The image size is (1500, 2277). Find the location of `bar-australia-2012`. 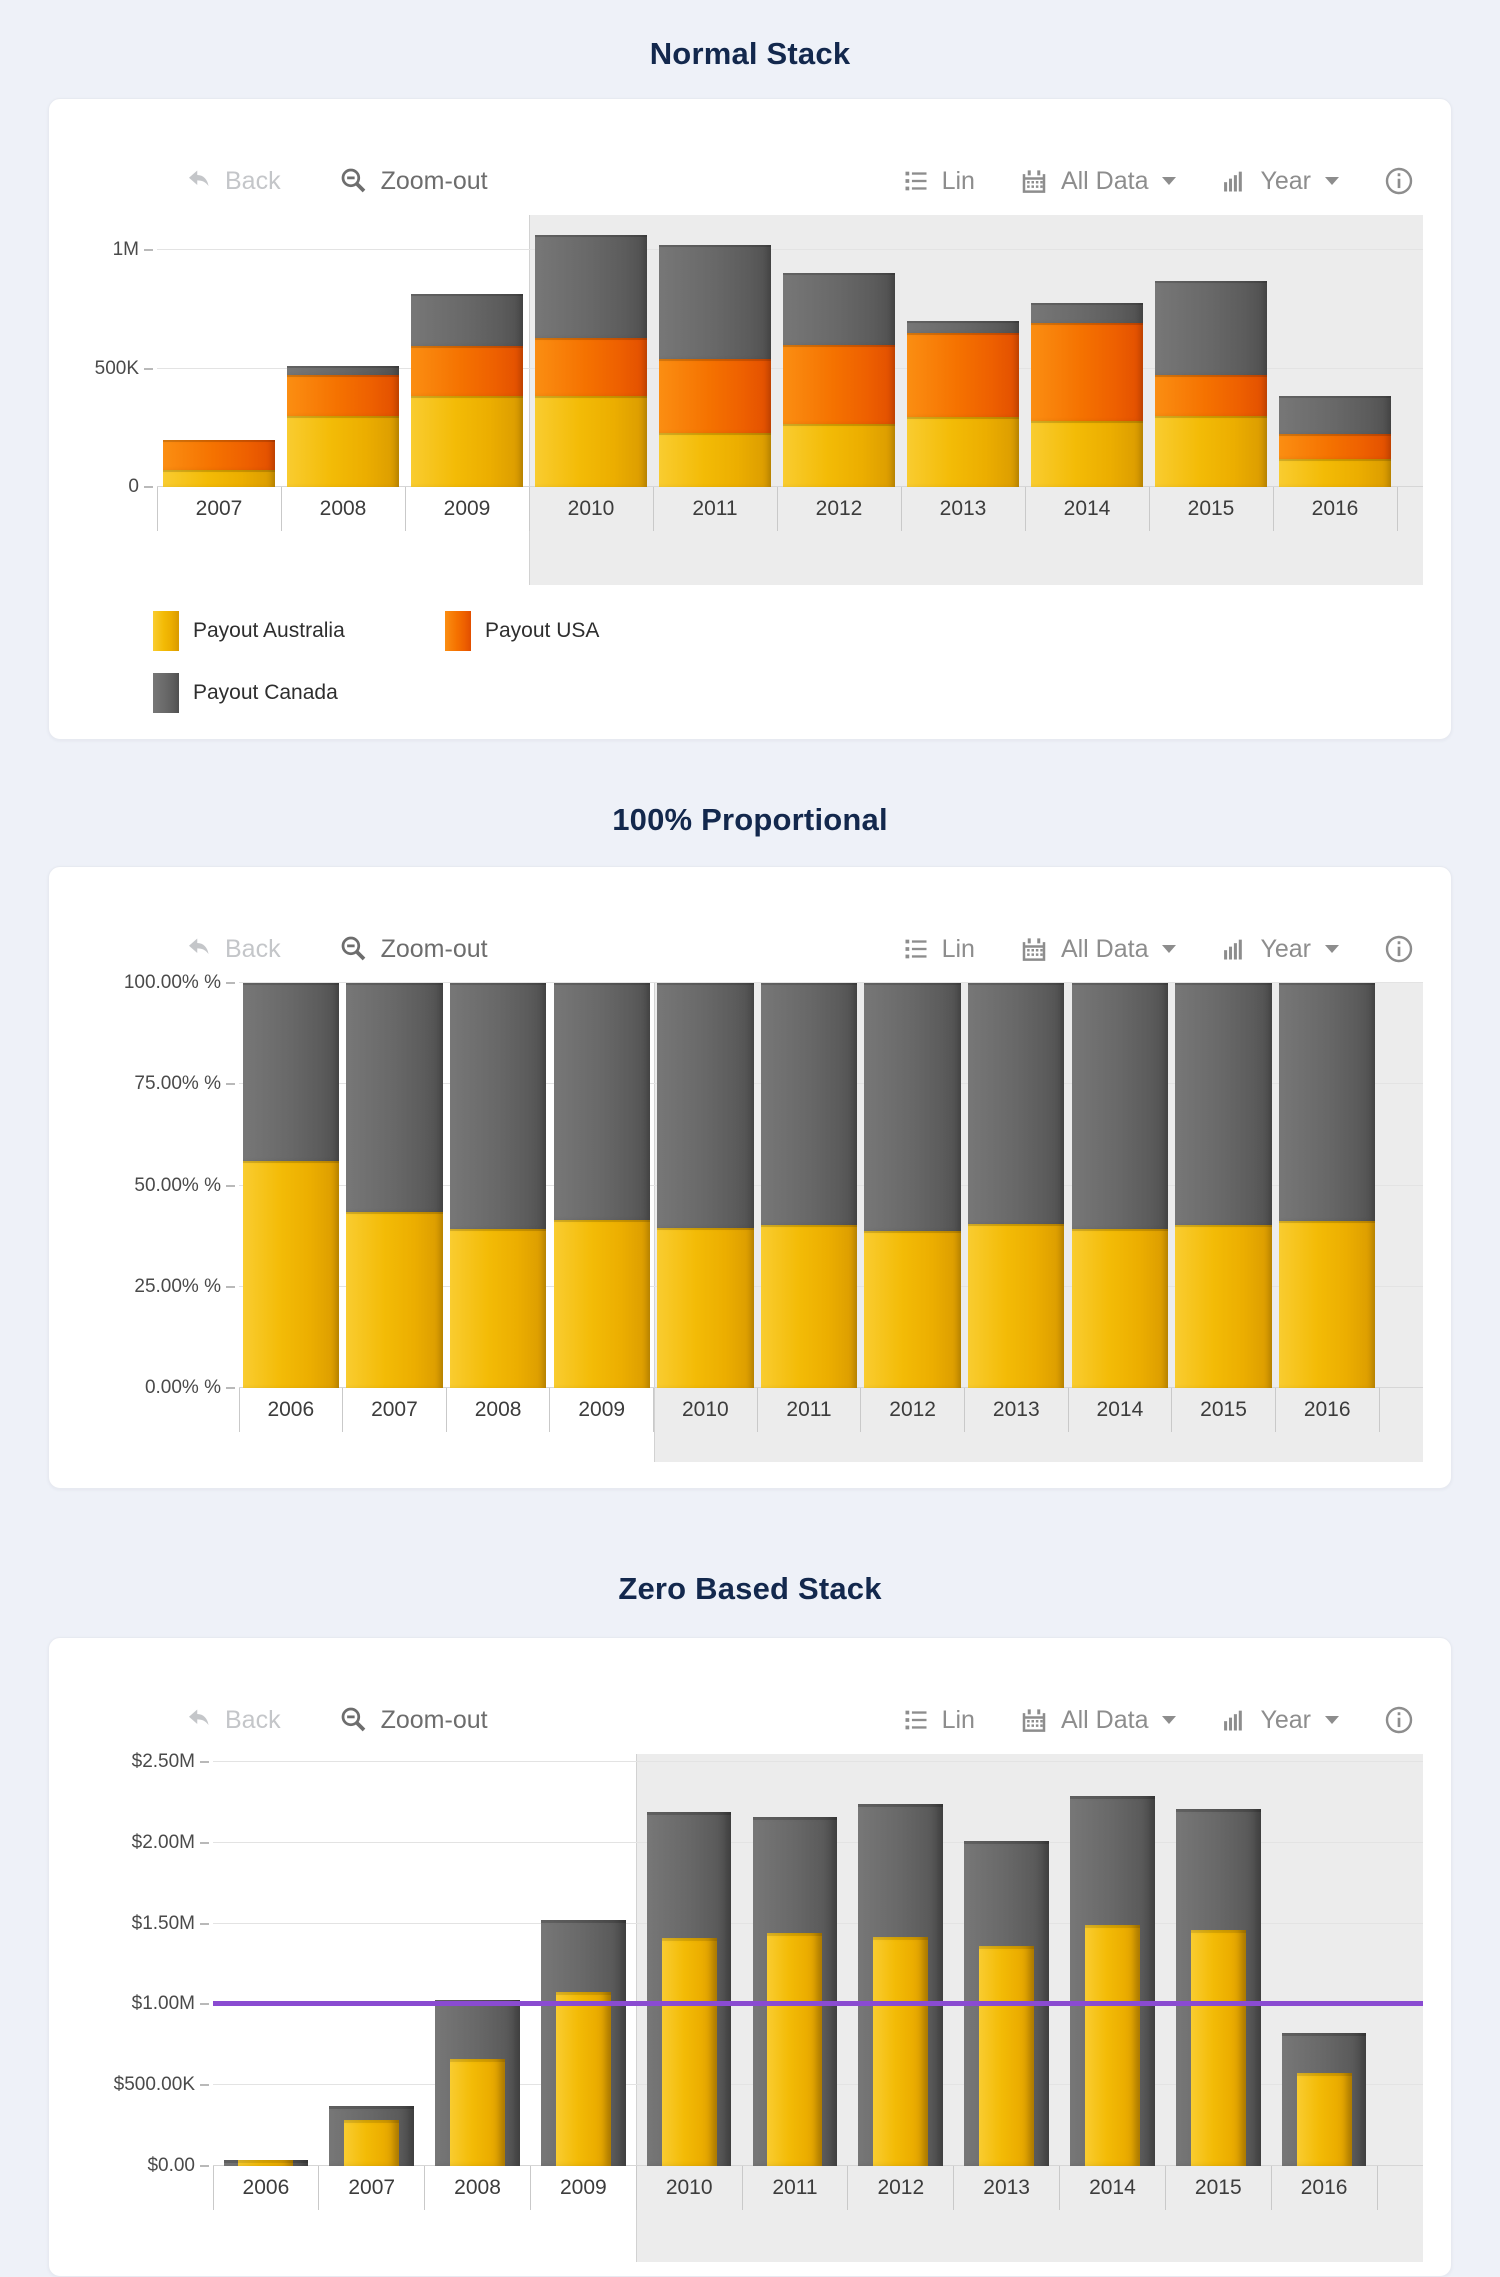

bar-australia-2012 is located at coordinates (901, 2051).